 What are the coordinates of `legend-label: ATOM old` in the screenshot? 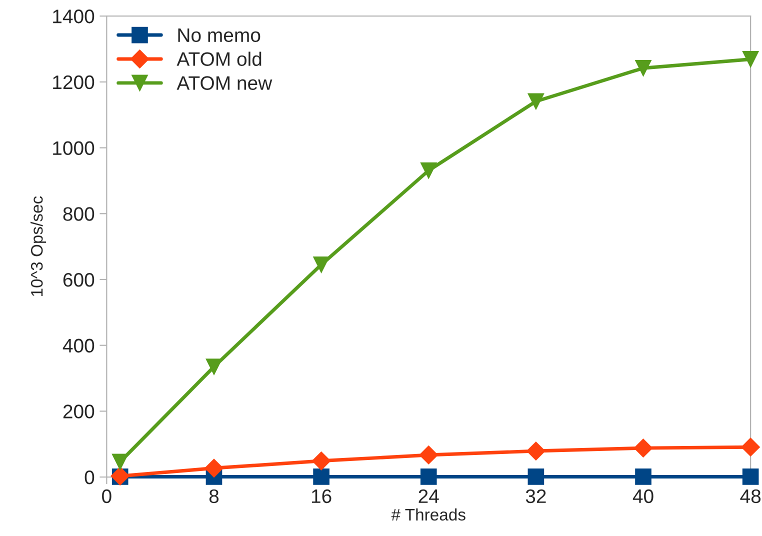 It's located at (219, 59).